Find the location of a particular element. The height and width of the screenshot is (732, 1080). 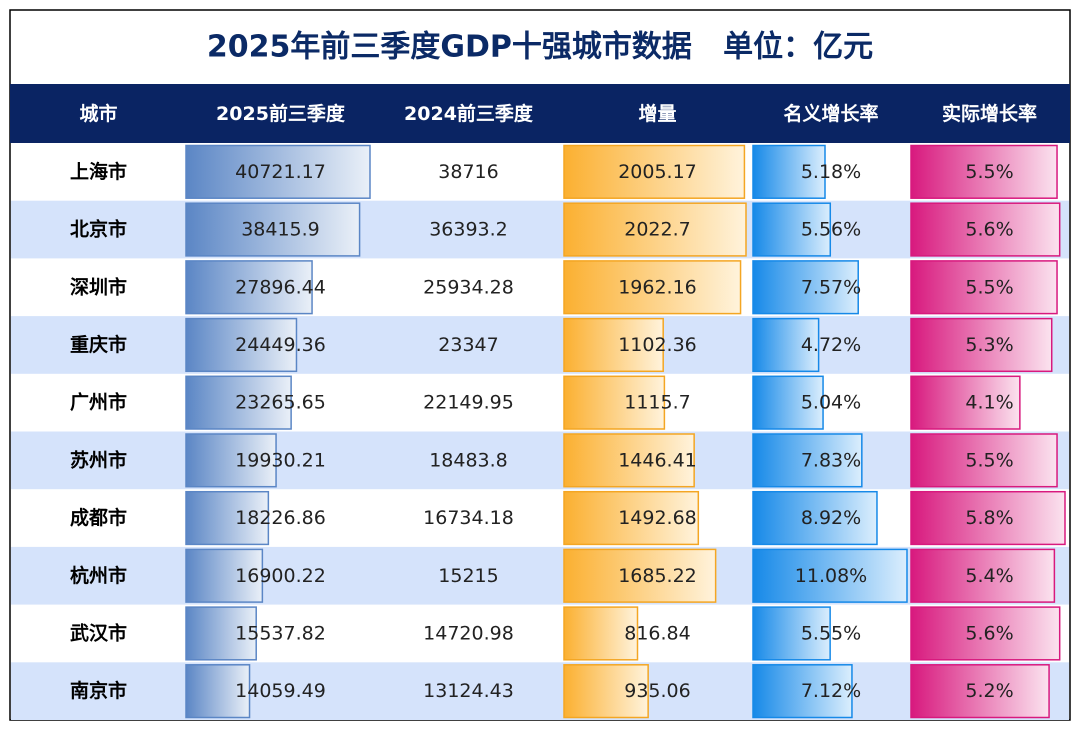

city-cell: 重庆市 is located at coordinates (98, 344).